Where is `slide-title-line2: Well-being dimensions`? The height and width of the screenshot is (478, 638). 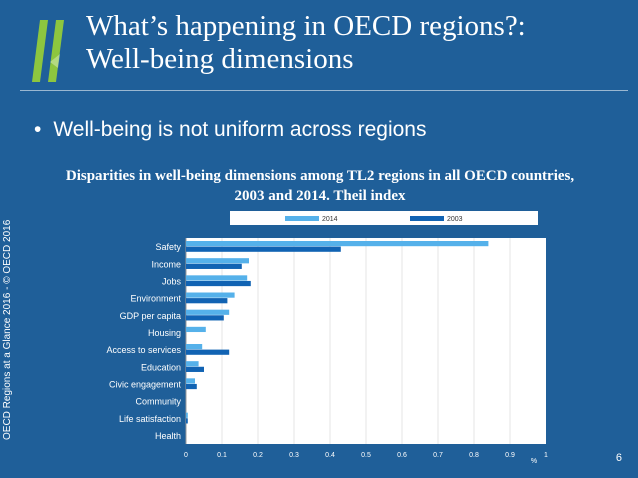
slide-title-line2: Well-being dimensions is located at coordinates (220, 59).